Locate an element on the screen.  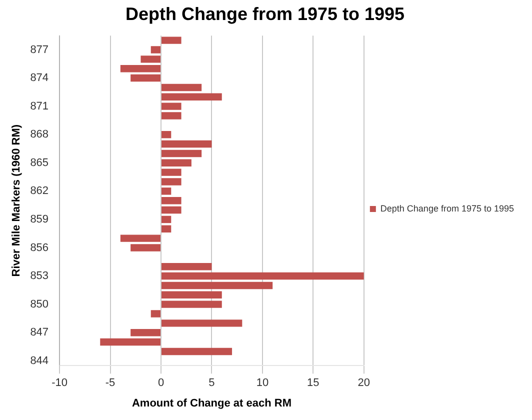
x-tick-label: 15 is located at coordinates (313, 383).